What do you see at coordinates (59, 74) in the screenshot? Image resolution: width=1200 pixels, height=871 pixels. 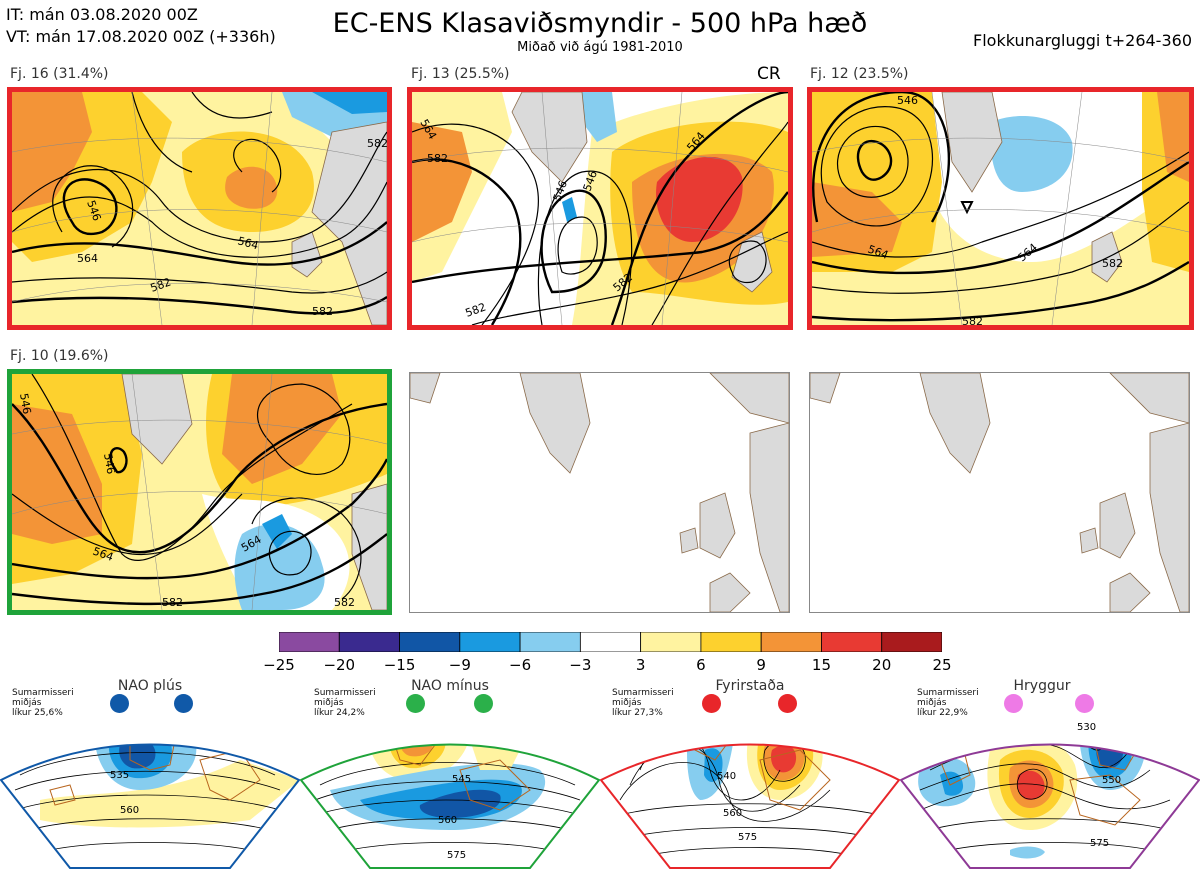 I see `panel-label-1: Fj. 16 (31.4%)` at bounding box center [59, 74].